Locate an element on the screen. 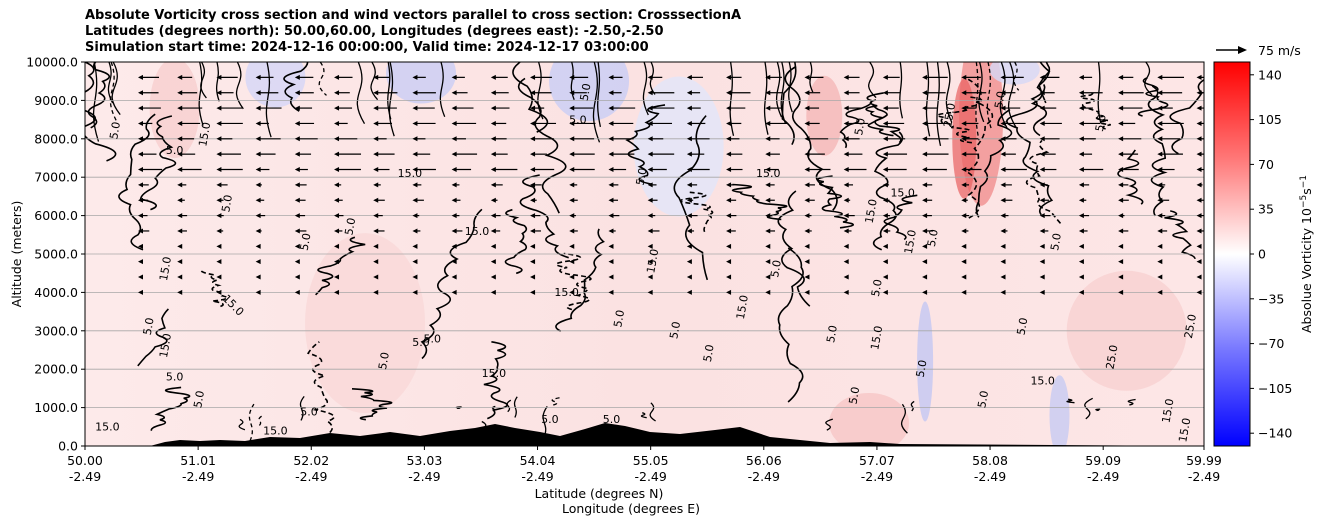 Image resolution: width=1332 pixels, height=526 pixels. contour-label: 15.0 is located at coordinates (910, 242).